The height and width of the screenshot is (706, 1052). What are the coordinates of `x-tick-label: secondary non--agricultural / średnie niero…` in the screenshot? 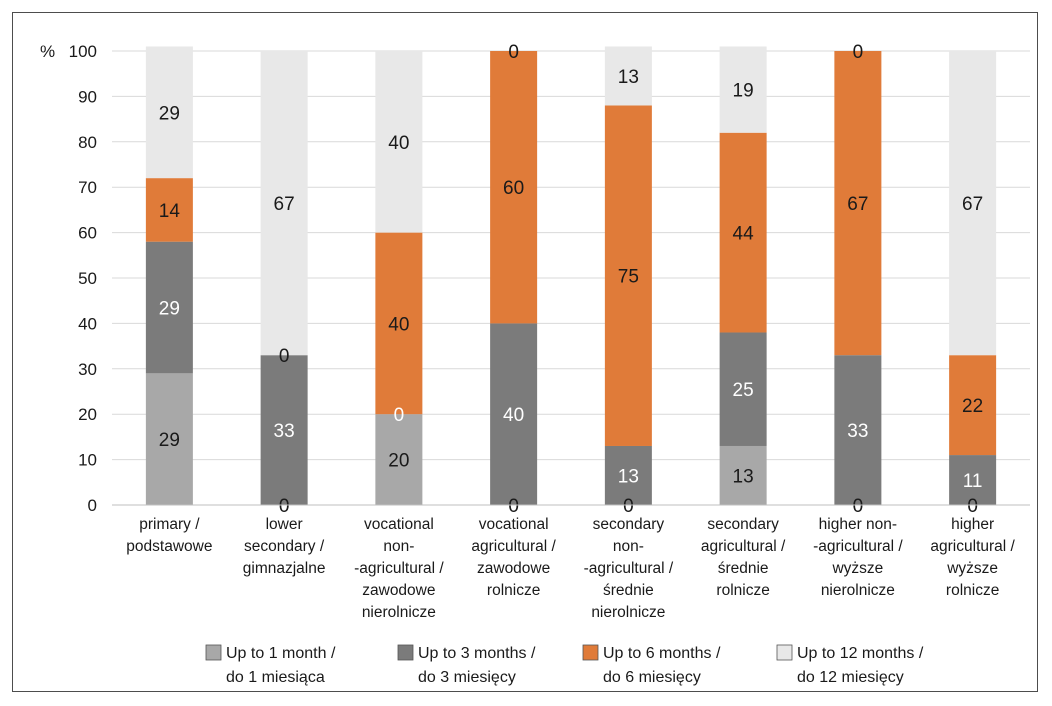 It's located at (629, 568).